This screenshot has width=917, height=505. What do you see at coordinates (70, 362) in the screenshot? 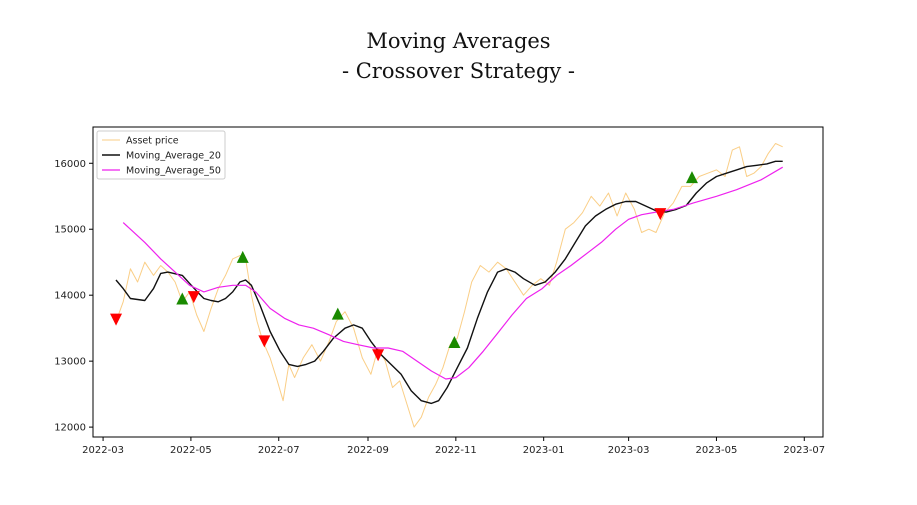
I see `y-tick-label-2: 13000` at bounding box center [70, 362].